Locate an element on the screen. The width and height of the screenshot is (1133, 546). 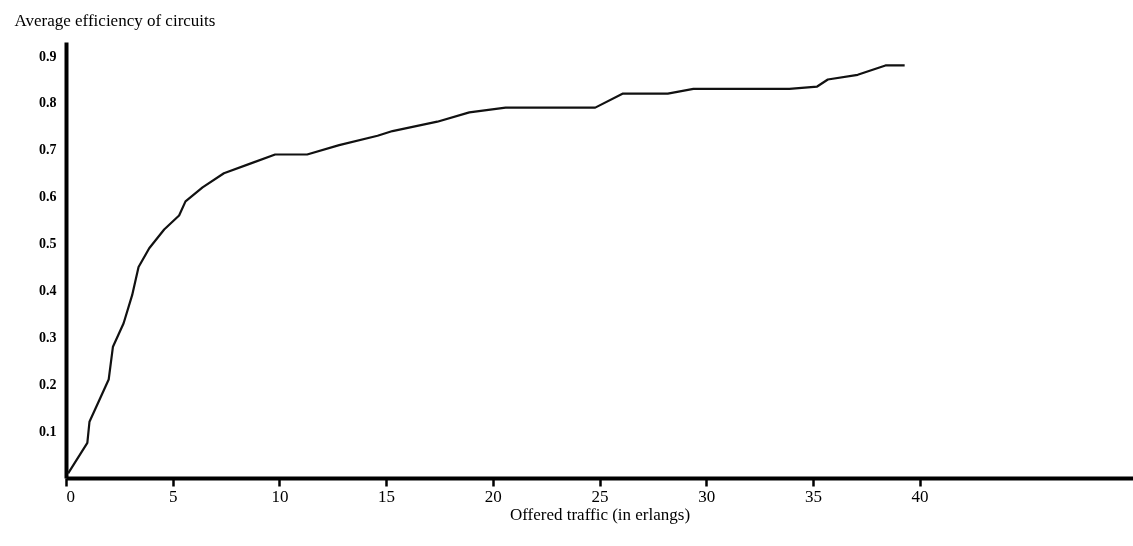
y-tick-label: 0.8 is located at coordinates (48, 103).